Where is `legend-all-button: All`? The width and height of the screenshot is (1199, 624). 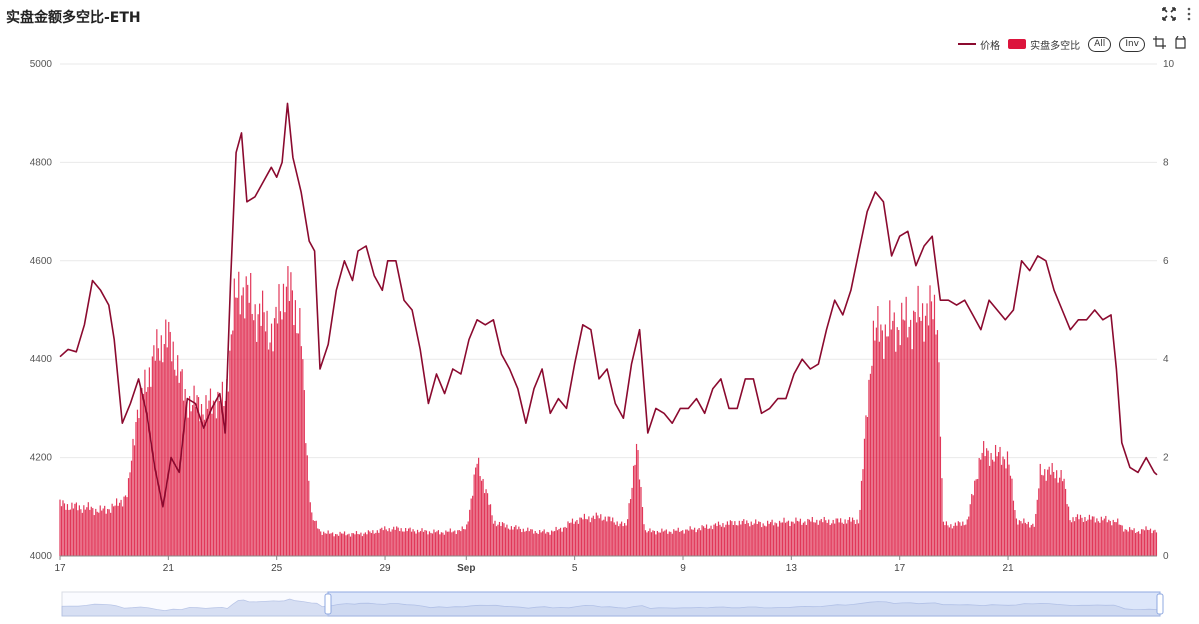
legend-all-button: All is located at coordinates (1100, 44).